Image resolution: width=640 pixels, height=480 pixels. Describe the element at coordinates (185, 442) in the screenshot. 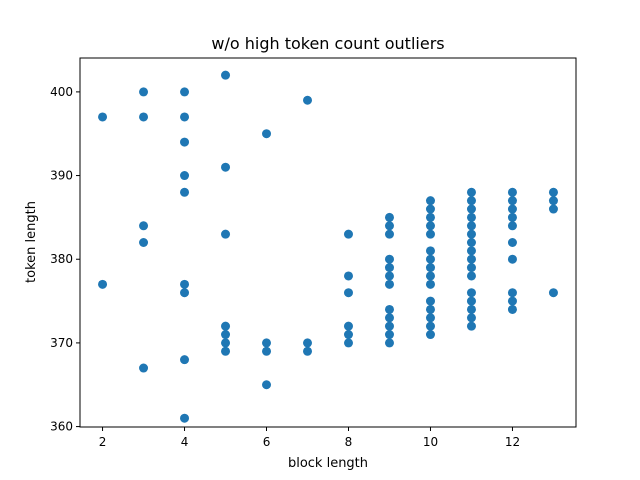

I see `x-tick-label: 4` at that location.